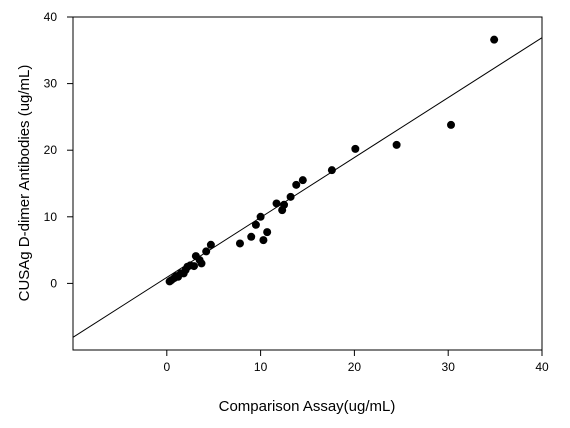 The width and height of the screenshot is (570, 428). Describe the element at coordinates (24, 183) in the screenshot. I see `y-axis-title: CUSAg D-dimer Antibodies (ug/mL)` at that location.